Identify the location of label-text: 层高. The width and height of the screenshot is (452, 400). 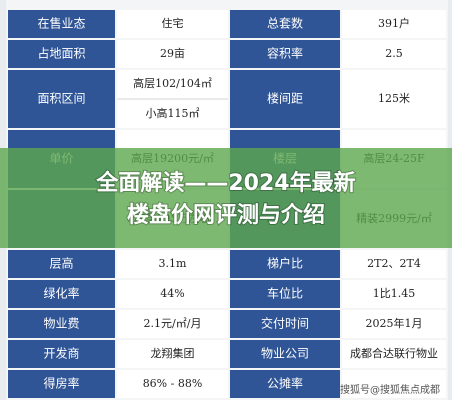
(61, 263).